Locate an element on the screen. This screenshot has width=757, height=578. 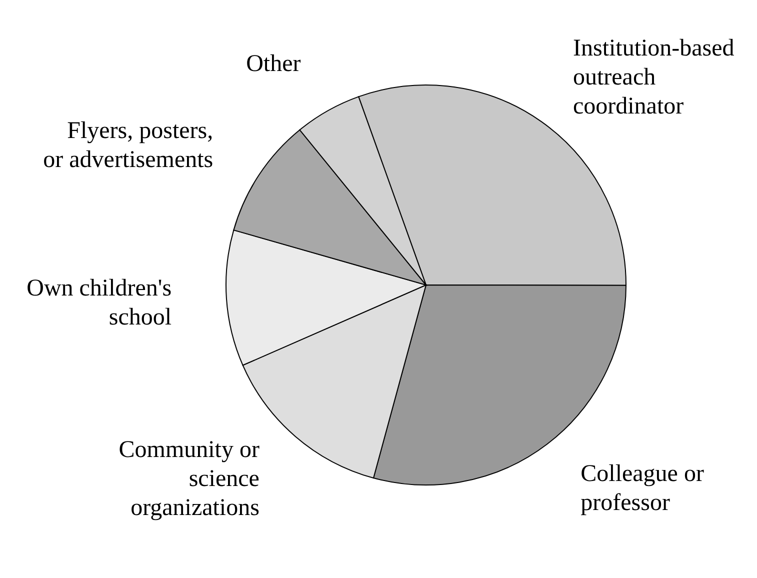
slice-label: Flyers, posters, or advertisements is located at coordinates (128, 146).